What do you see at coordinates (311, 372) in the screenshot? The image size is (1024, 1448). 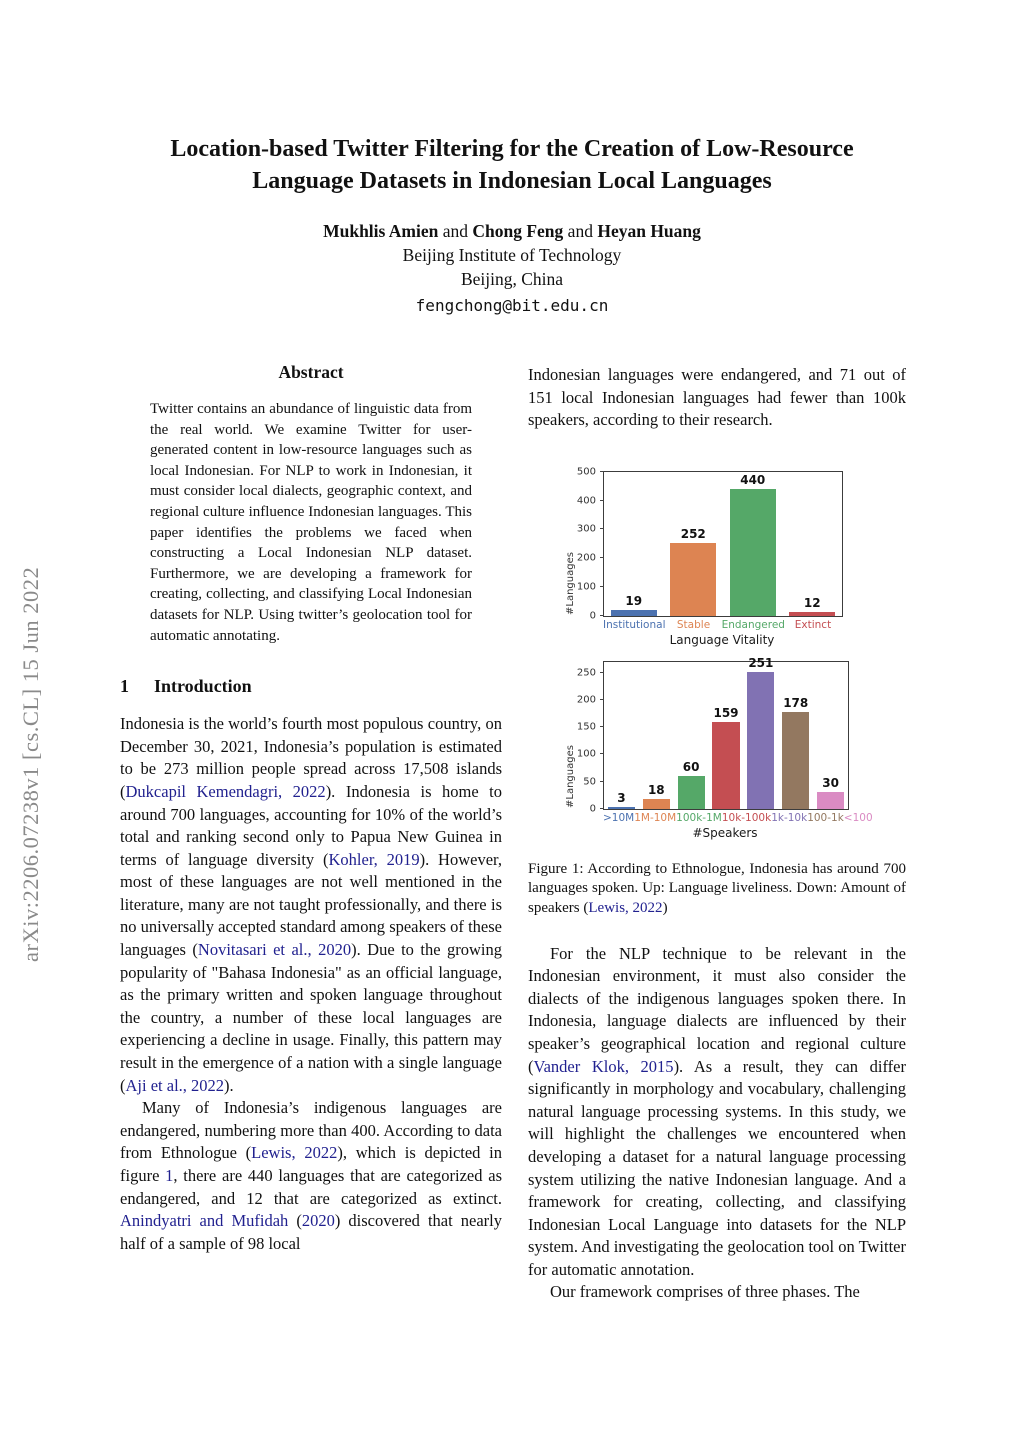 I see `abstract-heading: Abstract` at bounding box center [311, 372].